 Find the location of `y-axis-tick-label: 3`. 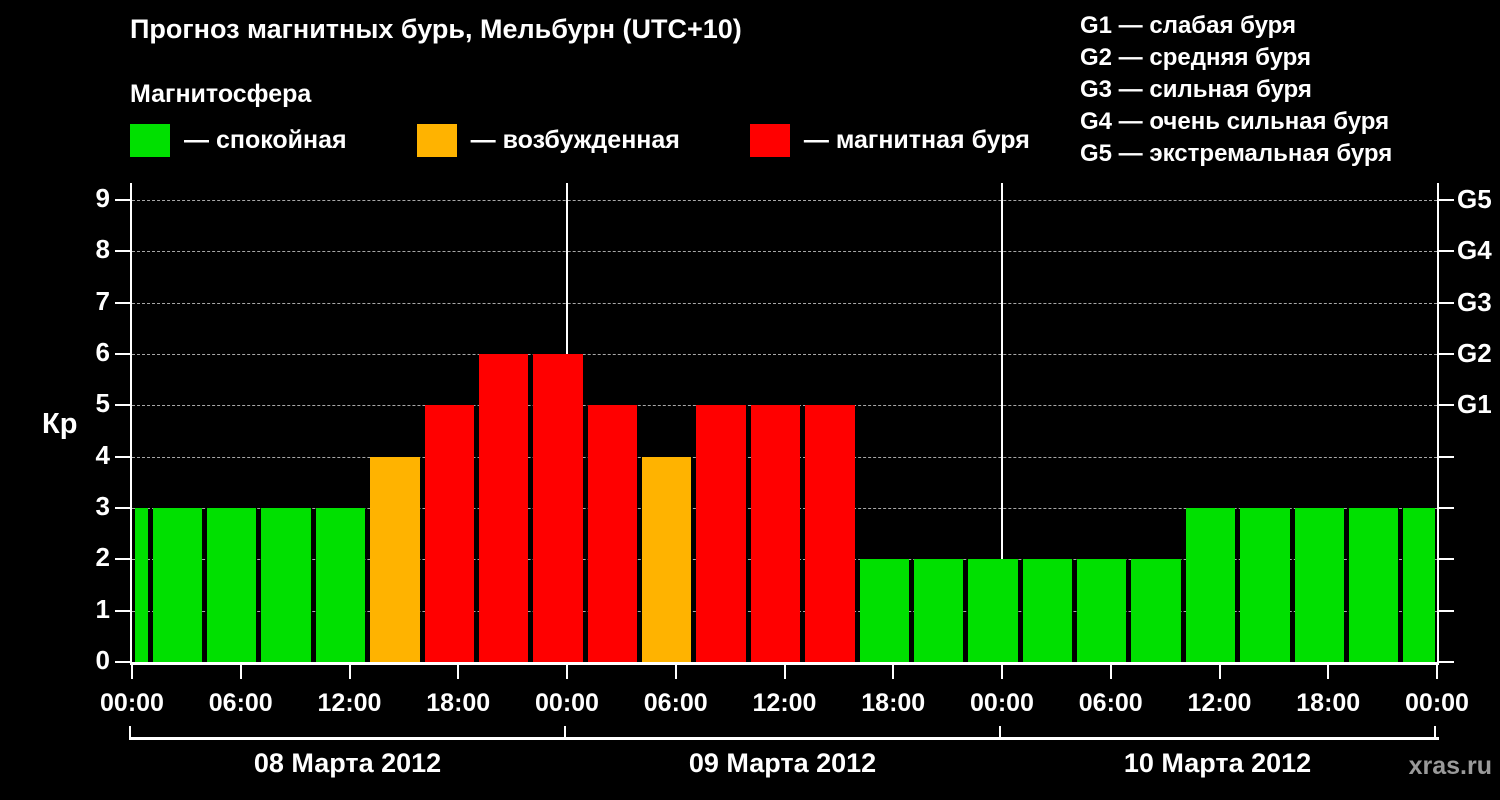

y-axis-tick-label: 3 is located at coordinates (102, 506).